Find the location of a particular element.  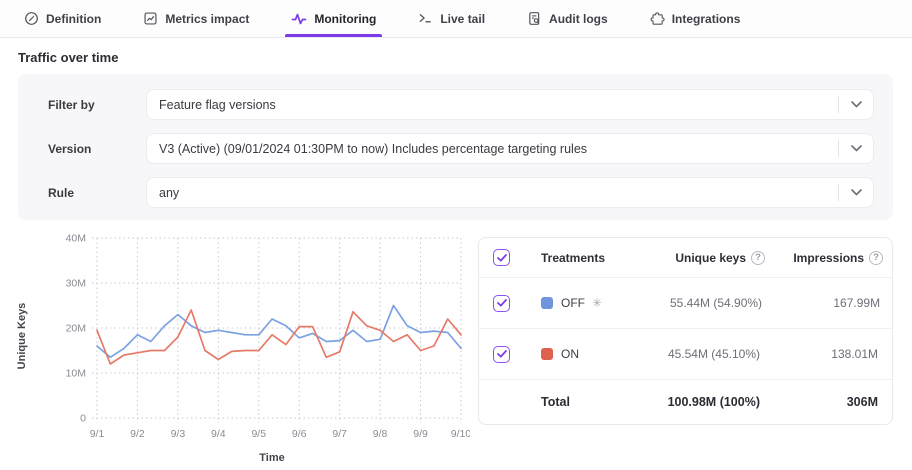

treatment-row-off: OFF ✳ 55.44M (54.90%) 167.99M is located at coordinates (685, 303).